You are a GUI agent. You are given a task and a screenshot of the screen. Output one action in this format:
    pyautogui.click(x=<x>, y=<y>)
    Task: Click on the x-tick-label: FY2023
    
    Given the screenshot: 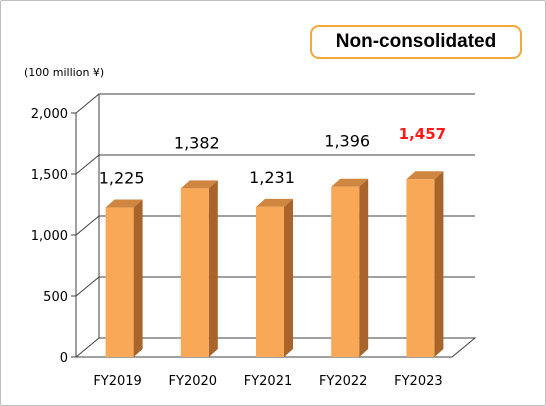 What is the action you would take?
    pyautogui.click(x=418, y=381)
    